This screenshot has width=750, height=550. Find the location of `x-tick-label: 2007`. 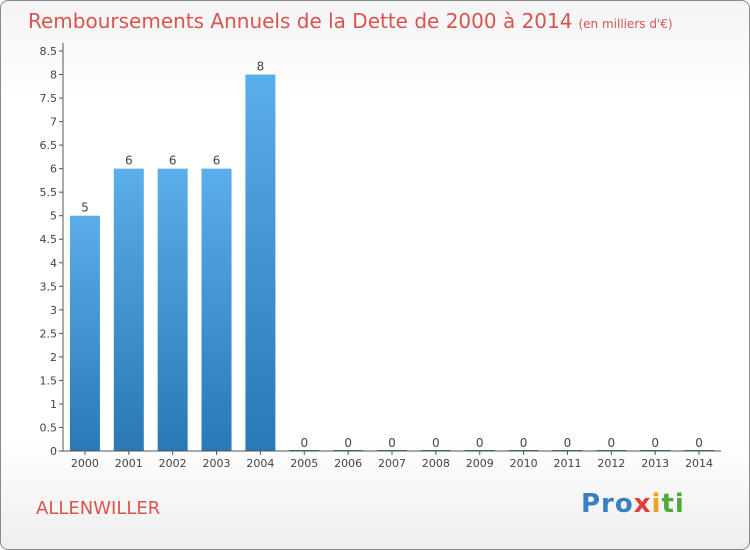

x-tick-label: 2007 is located at coordinates (392, 463).